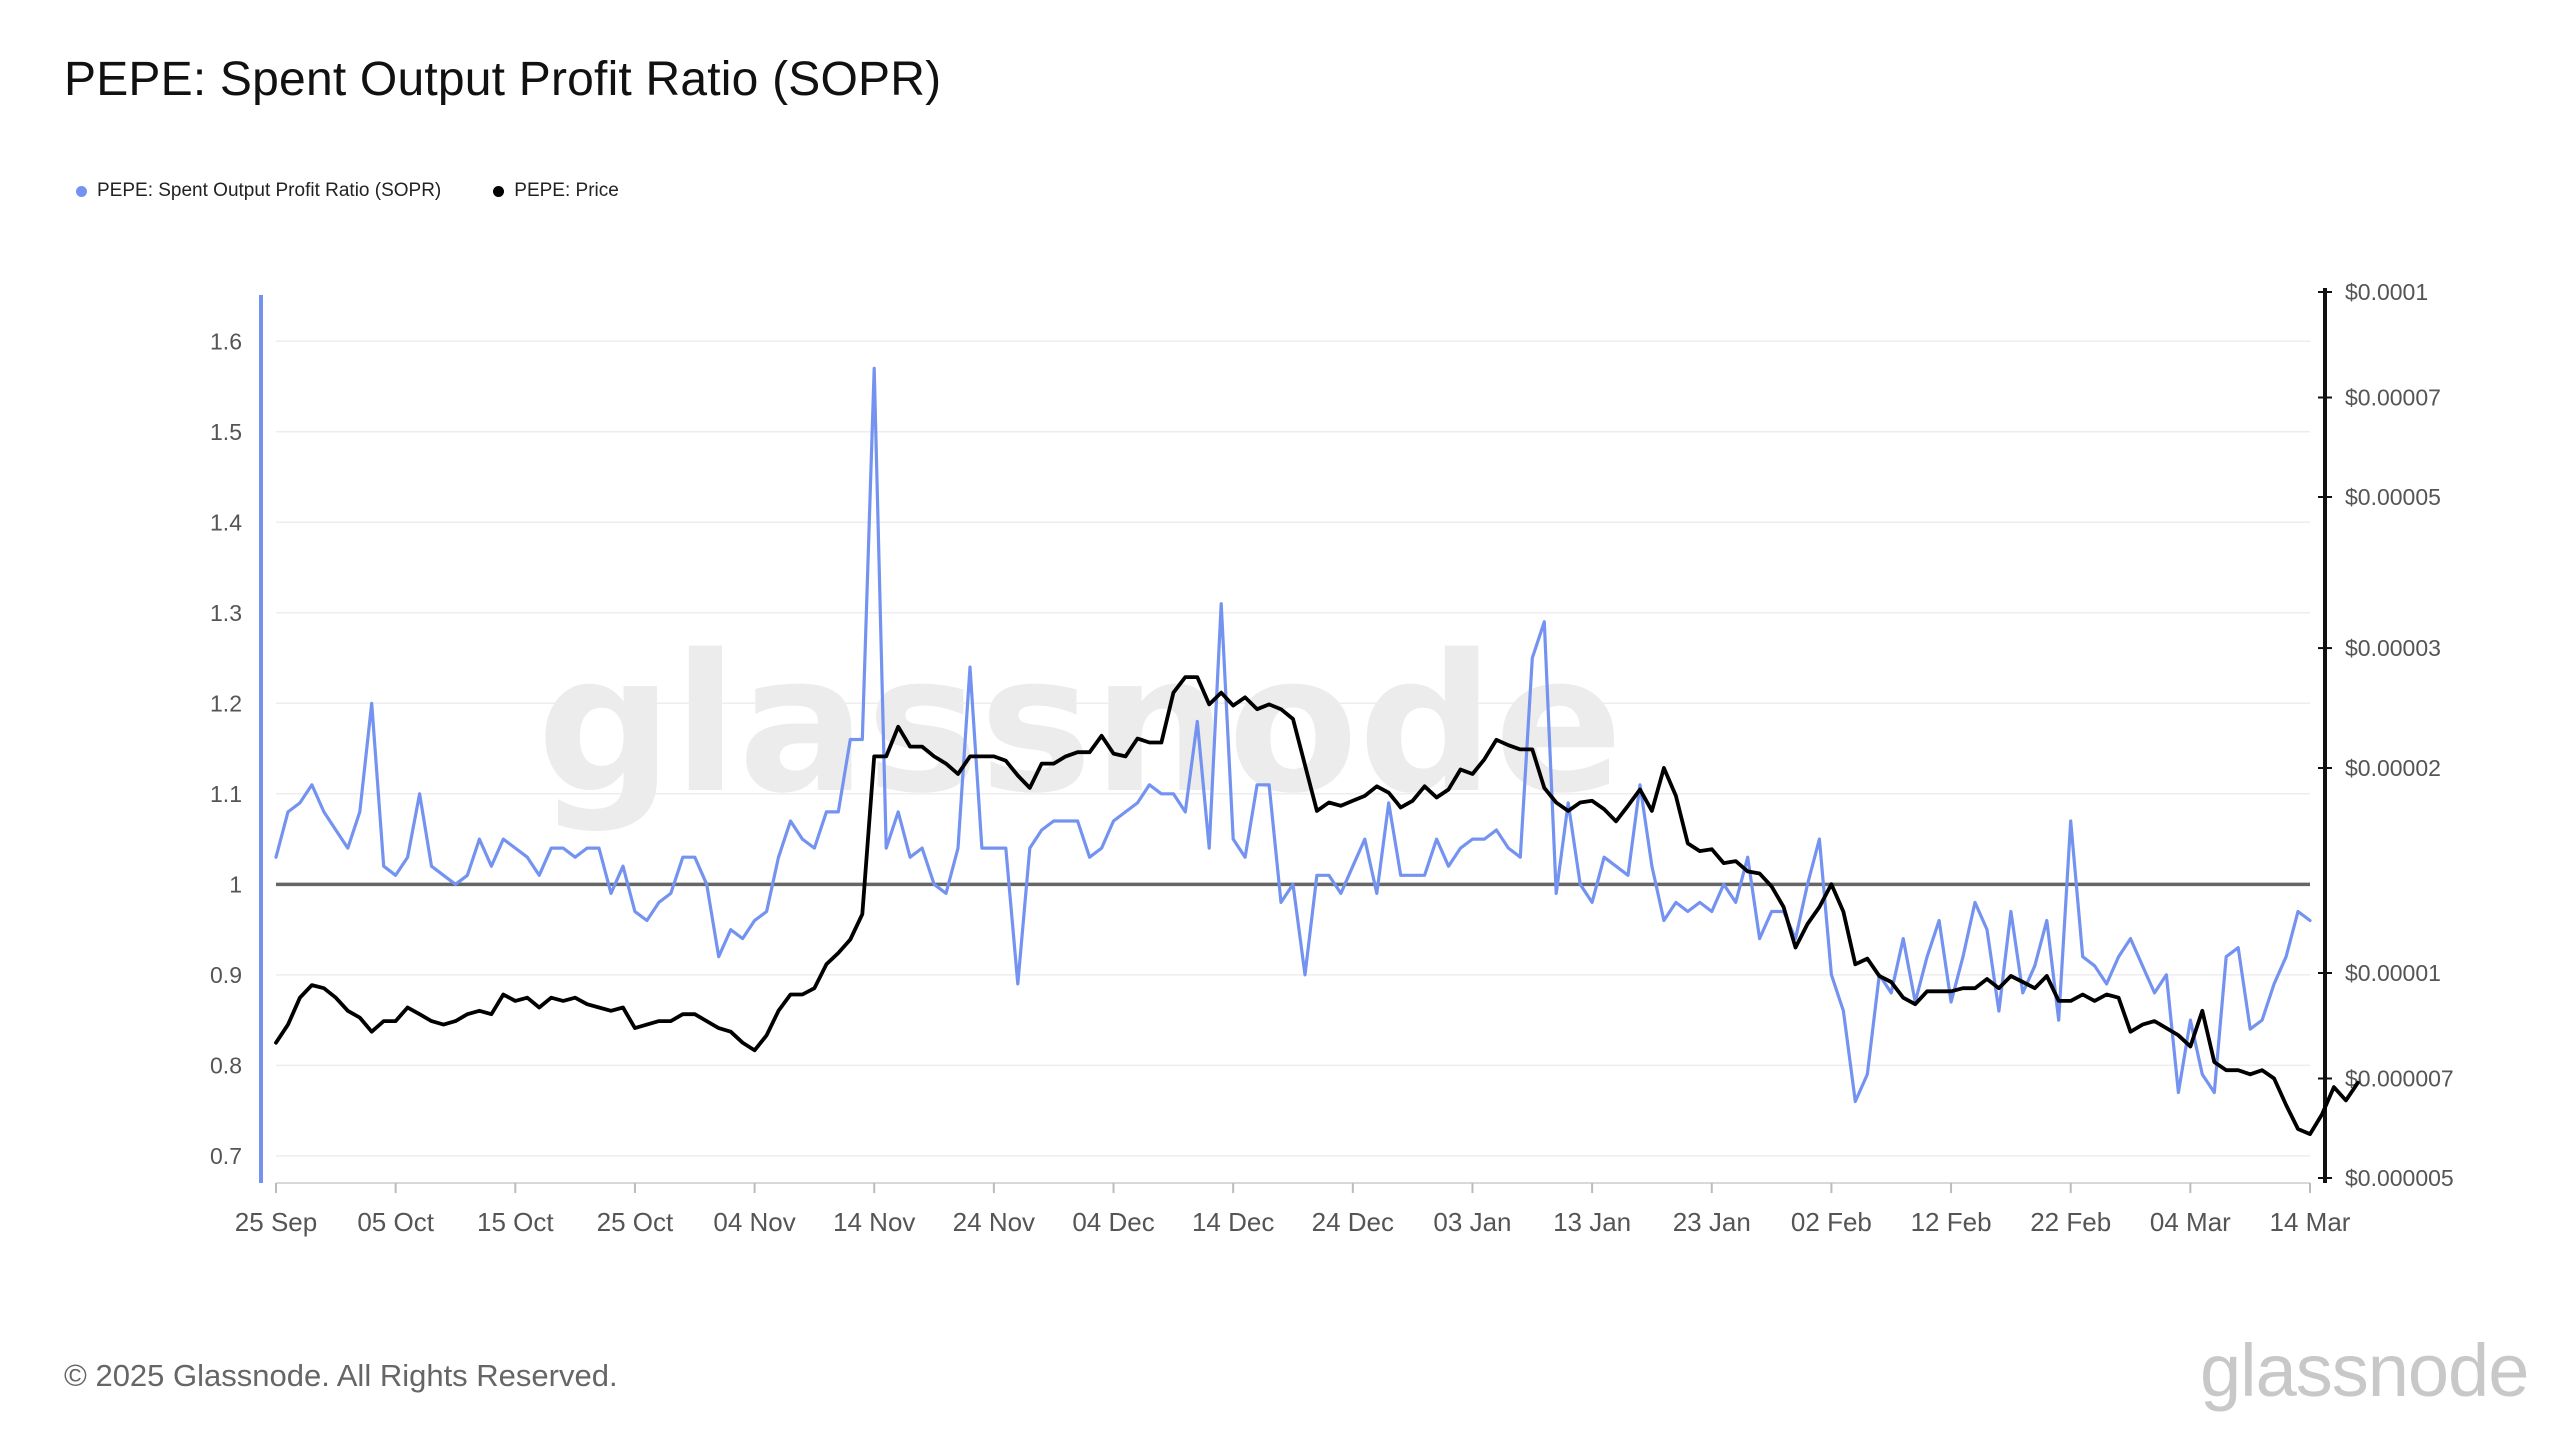 The image size is (2560, 1440). What do you see at coordinates (81, 191) in the screenshot?
I see `legend-dot-sopr` at bounding box center [81, 191].